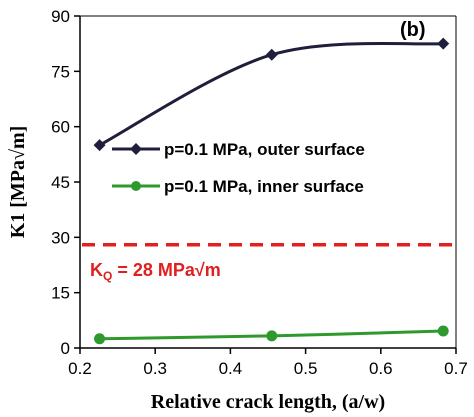  Describe the element at coordinates (80, 368) in the screenshot. I see `x-tick-label: 0.2` at that location.